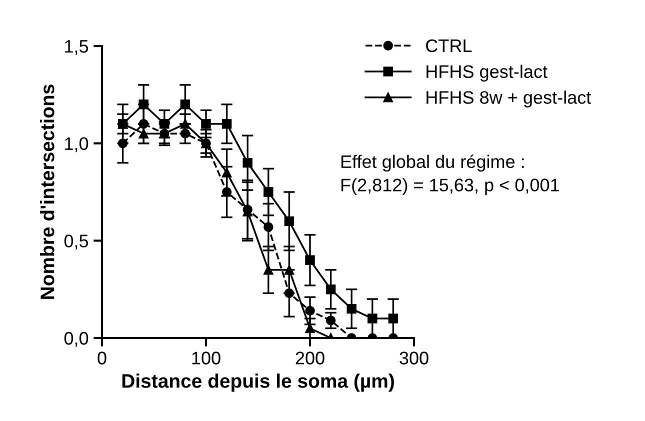  Describe the element at coordinates (76, 47) in the screenshot. I see `y-tick-label: 1,5` at that location.